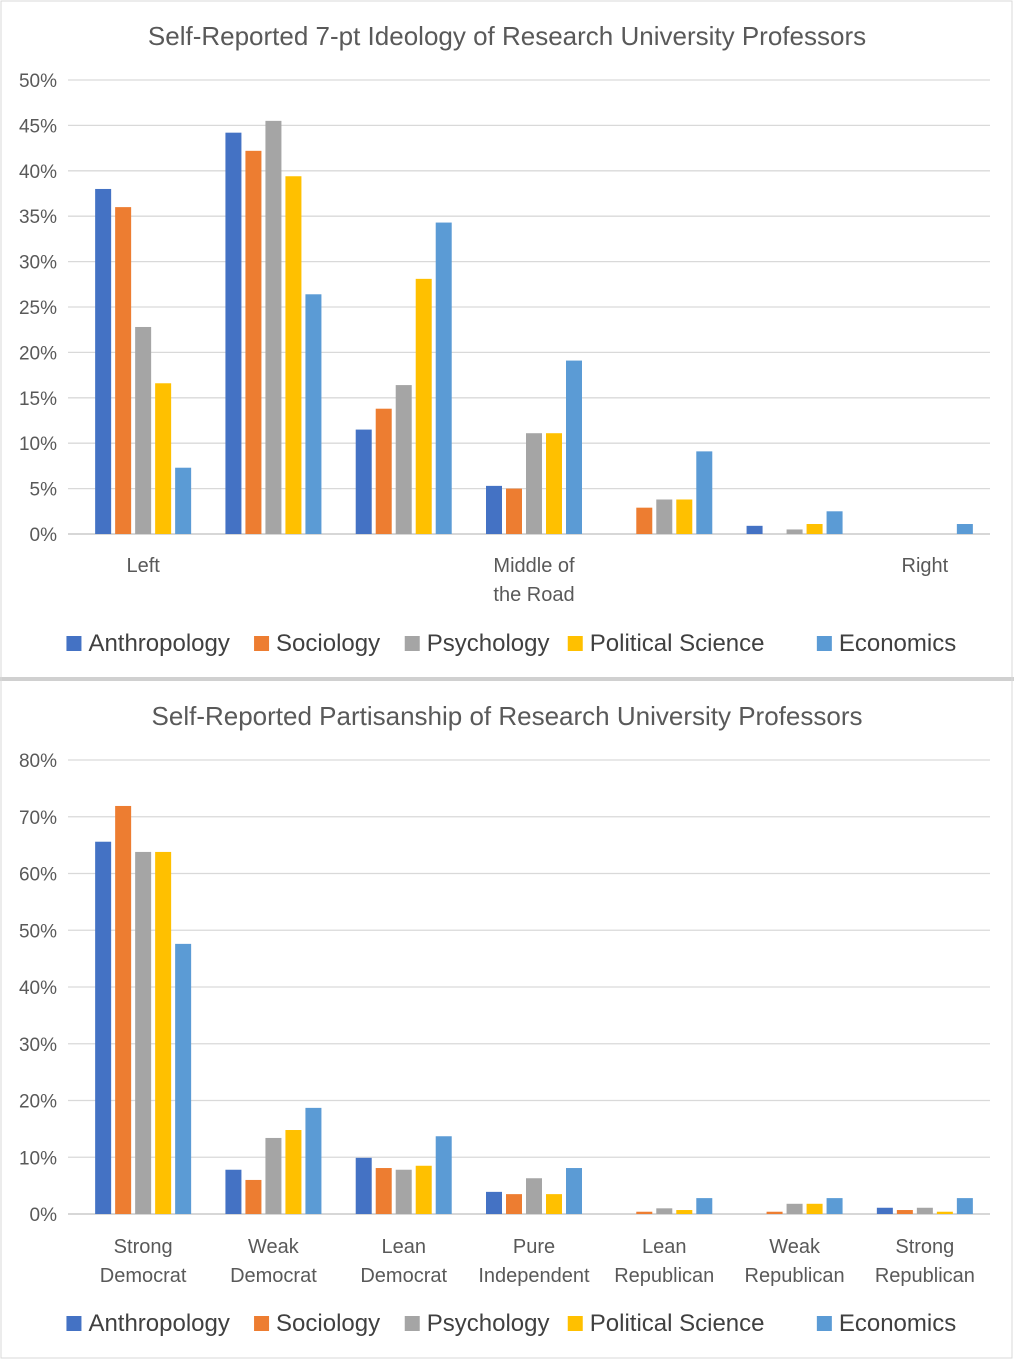  I want to click on legend-label: Sociology, so click(328, 643).